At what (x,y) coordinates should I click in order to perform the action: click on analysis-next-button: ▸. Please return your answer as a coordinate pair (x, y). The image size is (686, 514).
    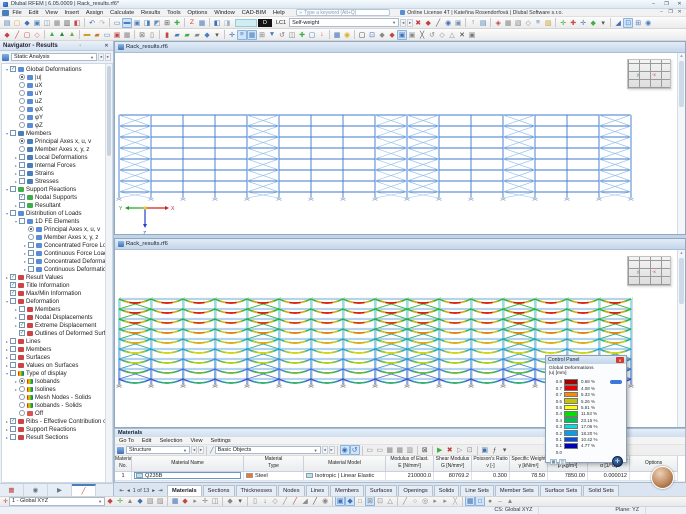
    Looking at the image, I should click on (108, 57).